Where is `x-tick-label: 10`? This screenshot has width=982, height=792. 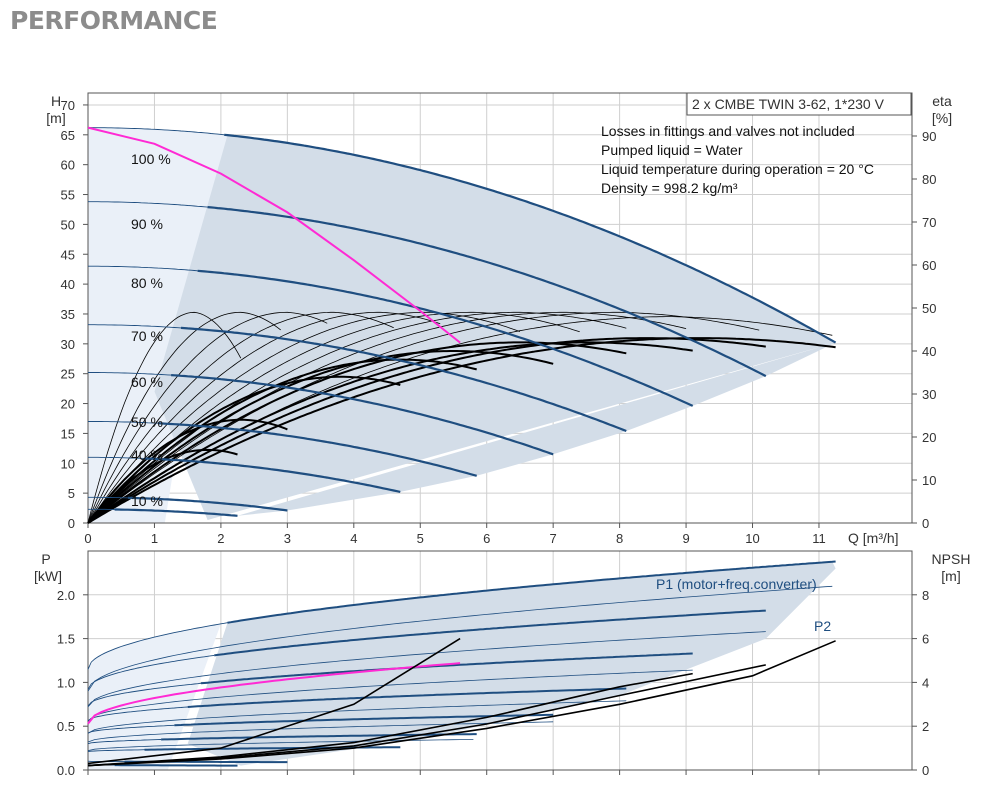
x-tick-label: 10 is located at coordinates (752, 538).